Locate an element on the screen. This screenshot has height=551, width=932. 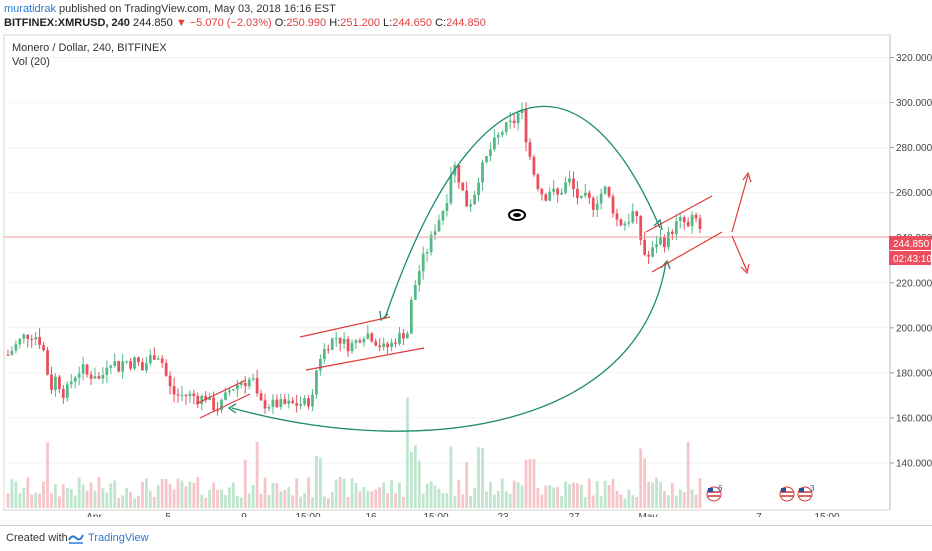
y-tick-label: 280.000 is located at coordinates (914, 148).